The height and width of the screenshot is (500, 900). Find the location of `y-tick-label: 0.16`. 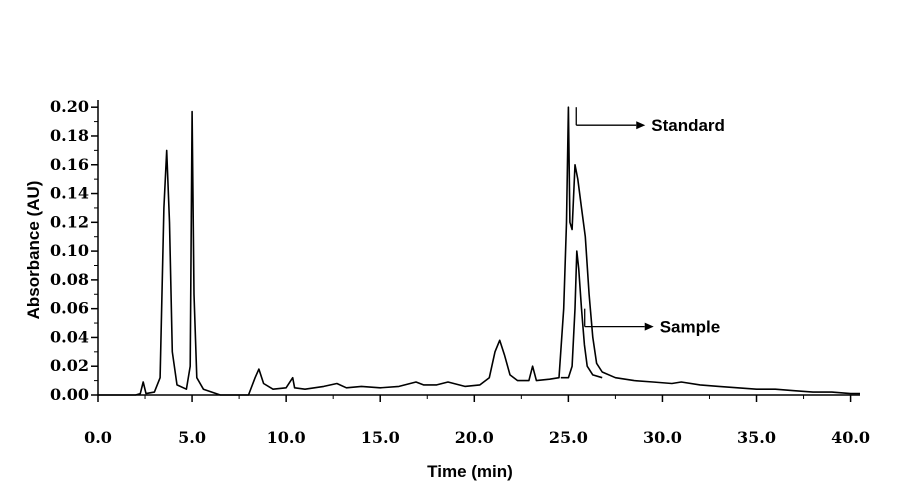

y-tick-label: 0.16 is located at coordinates (69, 164).